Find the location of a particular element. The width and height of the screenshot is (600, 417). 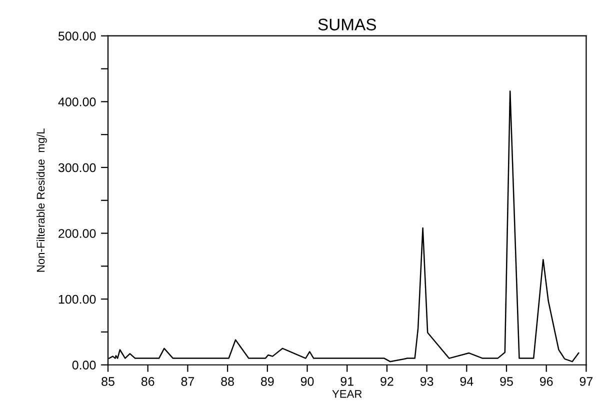

x-tick-label: 97 is located at coordinates (586, 381).